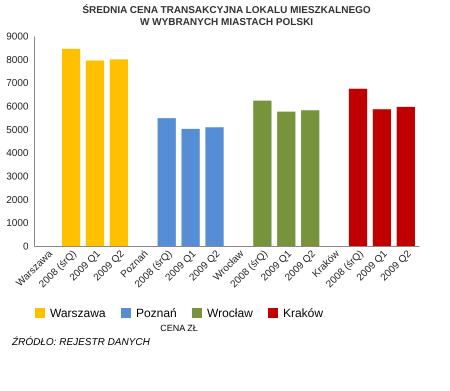 This screenshot has height=391, width=450. What do you see at coordinates (230, 313) in the screenshot?
I see `legend-label: Wrocław` at bounding box center [230, 313].